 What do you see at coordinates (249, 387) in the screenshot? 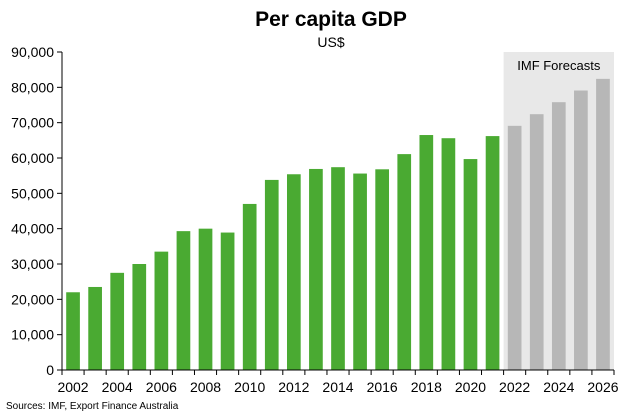
I see `x-tick-label: 2010` at bounding box center [249, 387].